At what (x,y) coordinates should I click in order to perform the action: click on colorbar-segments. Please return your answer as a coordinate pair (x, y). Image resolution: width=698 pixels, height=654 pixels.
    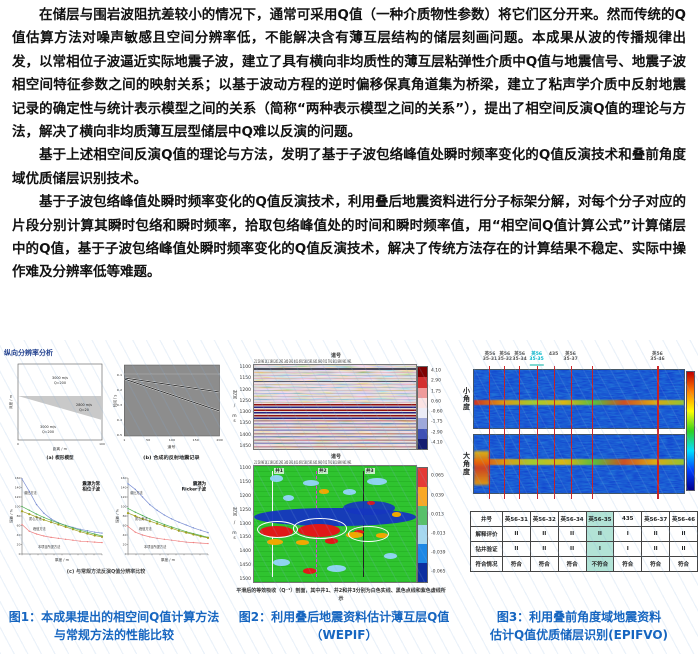
    Looking at the image, I should click on (422, 525).